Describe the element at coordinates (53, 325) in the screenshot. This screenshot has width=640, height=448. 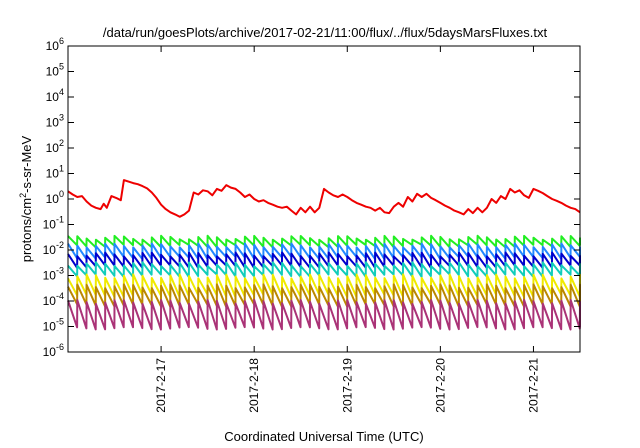
I see `y-tick-label: 10⁻⁵` at that location.